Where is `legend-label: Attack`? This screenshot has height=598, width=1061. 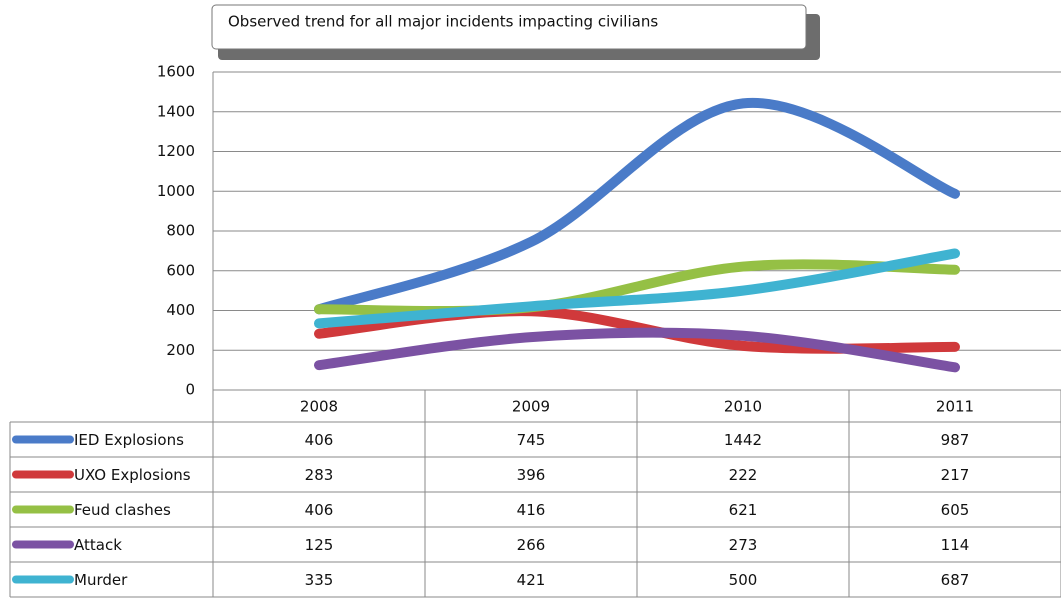
legend-label: Attack is located at coordinates (98, 545).